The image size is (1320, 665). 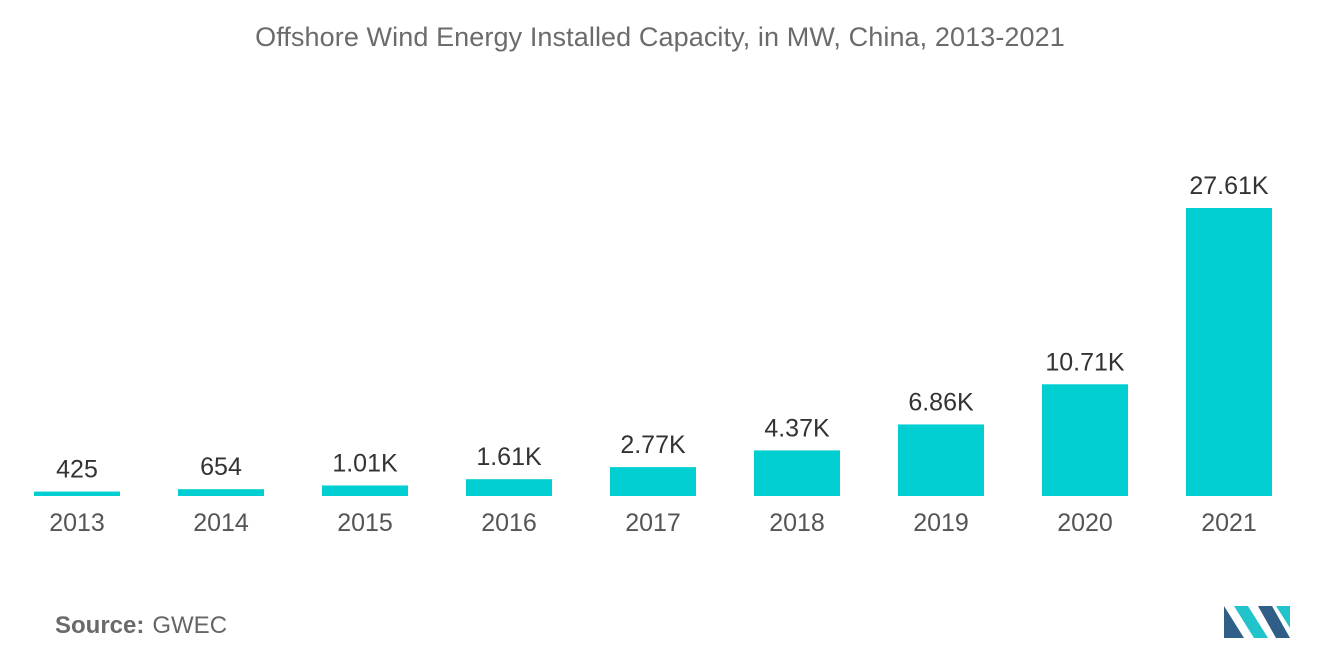 I want to click on brand-logo-icon, so click(x=1257, y=622).